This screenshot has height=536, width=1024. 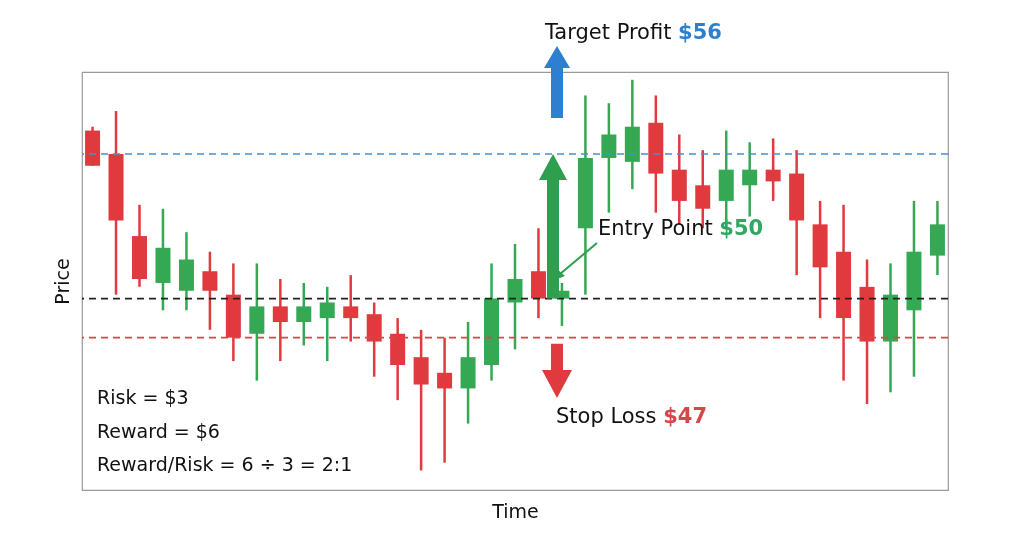 What do you see at coordinates (61, 281) in the screenshot?
I see `y-axis-title: Price` at bounding box center [61, 281].